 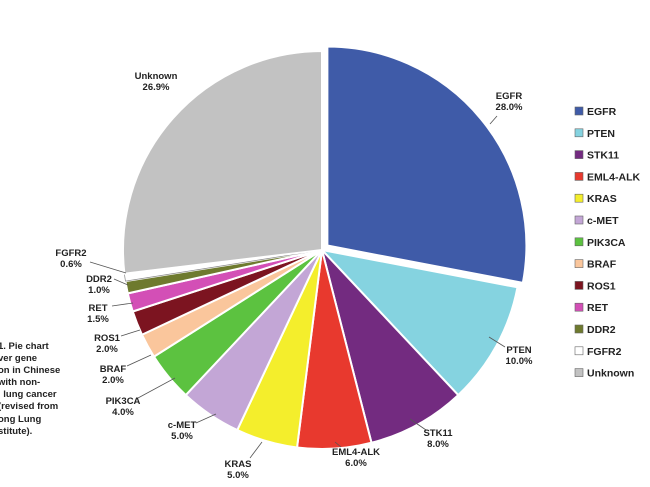 I want to click on legend-label-ros1: ROS1, so click(x=601, y=286).